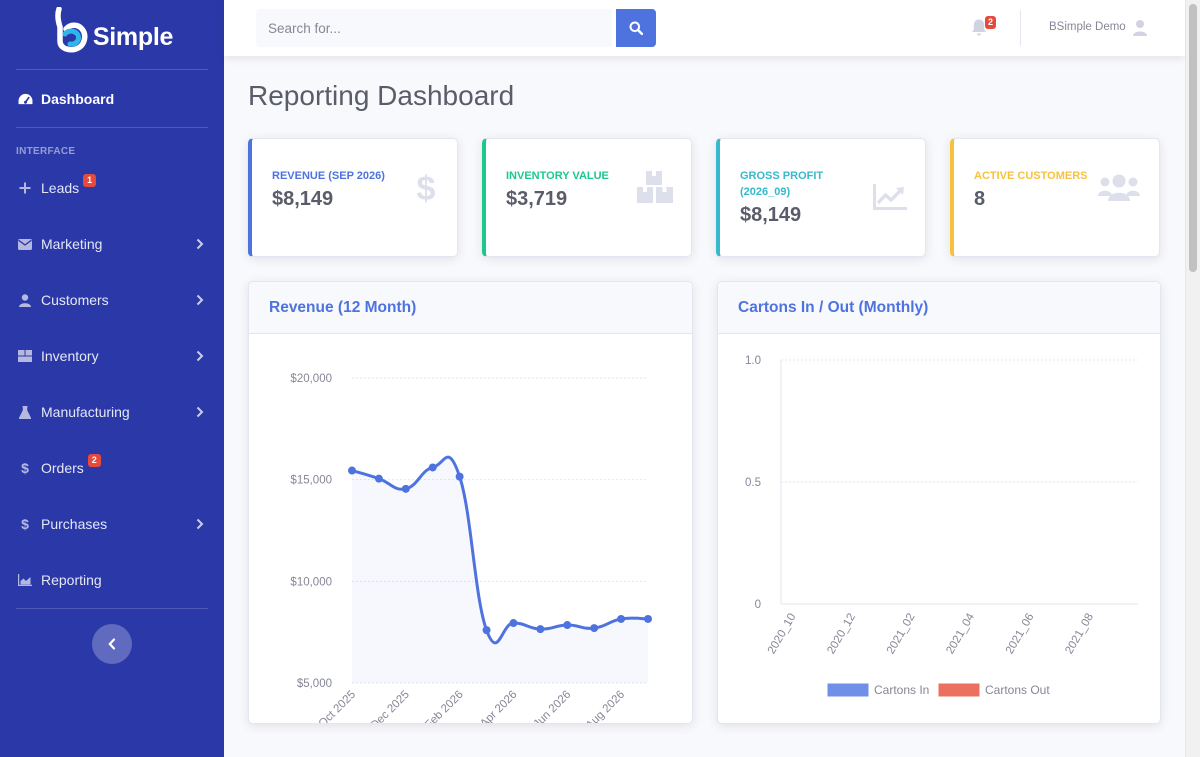 The image size is (1200, 757). I want to click on y-tick-label: $5,000, so click(314, 684).